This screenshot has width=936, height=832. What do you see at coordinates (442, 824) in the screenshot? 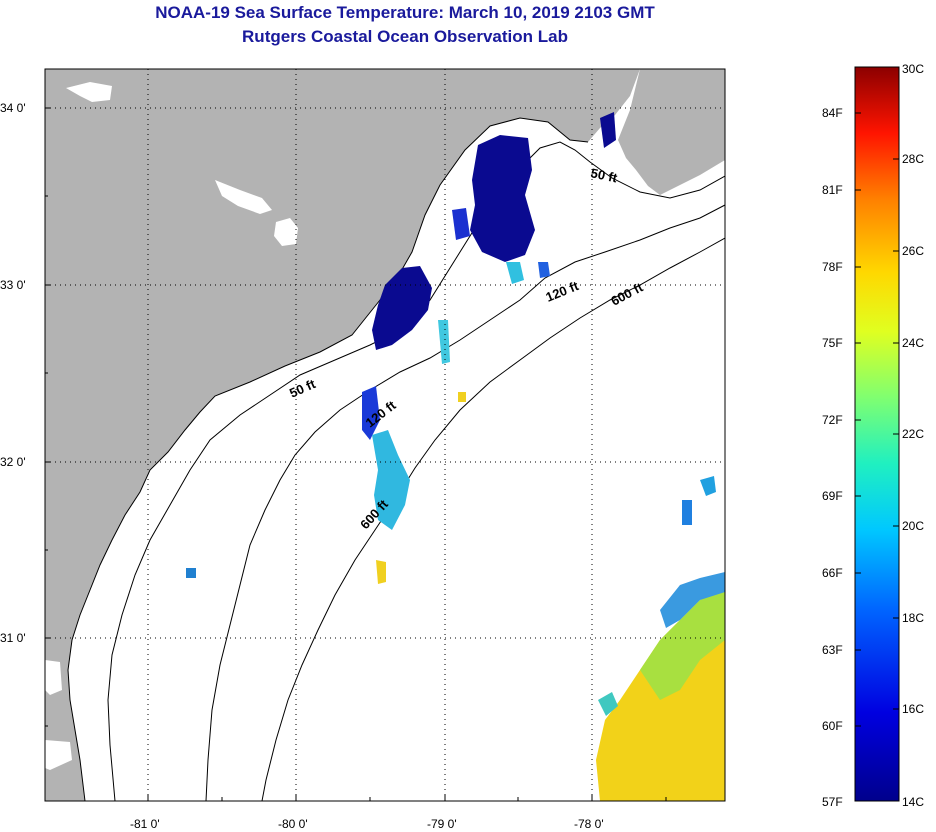
I see `lon-label: -79 0'` at bounding box center [442, 824].